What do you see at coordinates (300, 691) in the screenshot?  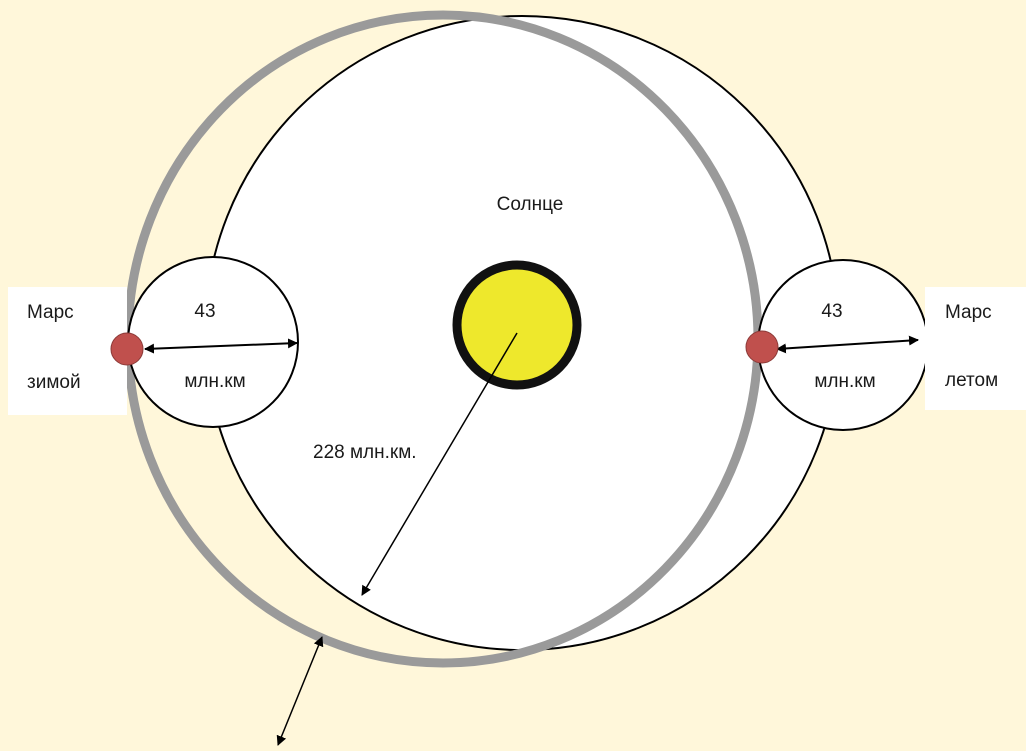 I see `orbit-arrow` at bounding box center [300, 691].